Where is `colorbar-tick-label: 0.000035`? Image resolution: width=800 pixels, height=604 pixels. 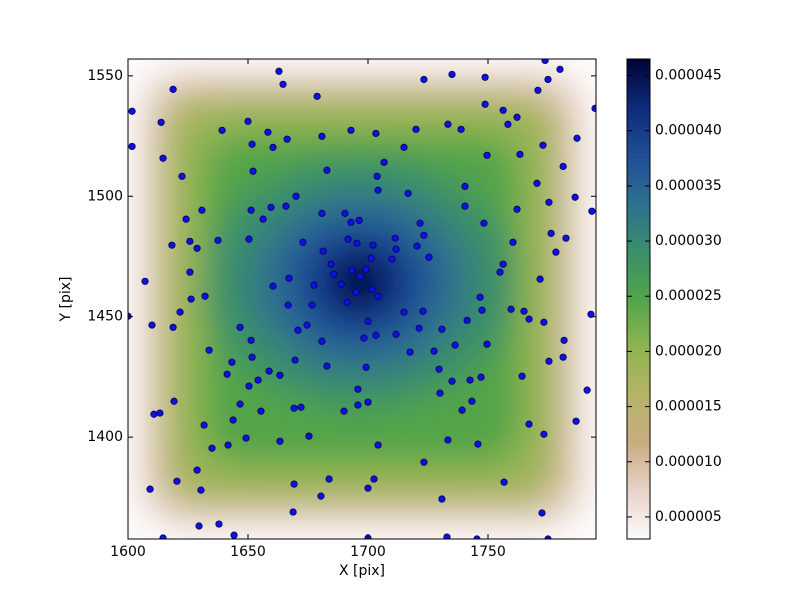
colorbar-tick-label: 0.000035 is located at coordinates (688, 186).